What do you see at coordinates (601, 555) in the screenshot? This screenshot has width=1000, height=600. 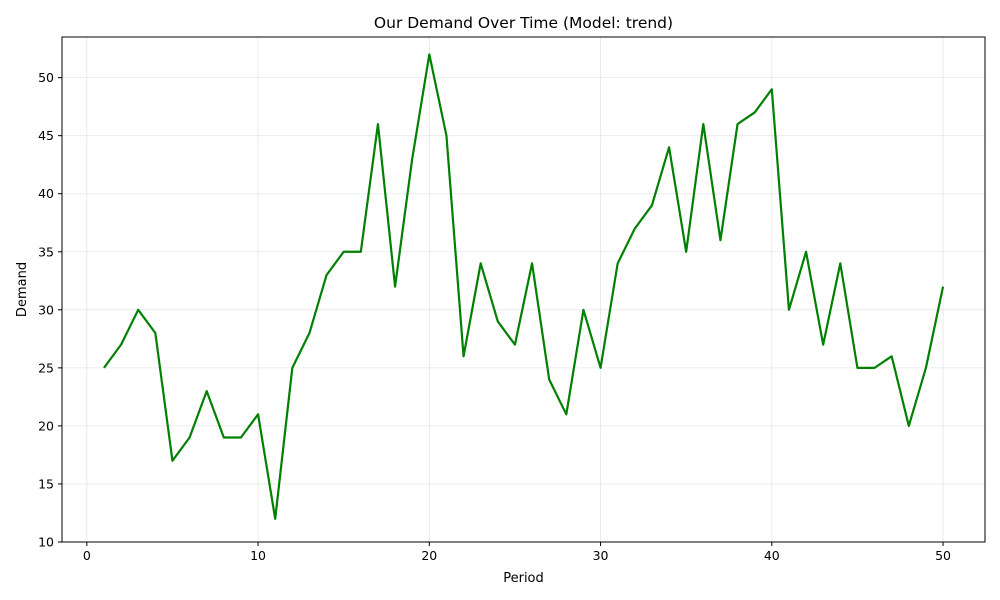 I see `x-tick-label: 30` at bounding box center [601, 555].